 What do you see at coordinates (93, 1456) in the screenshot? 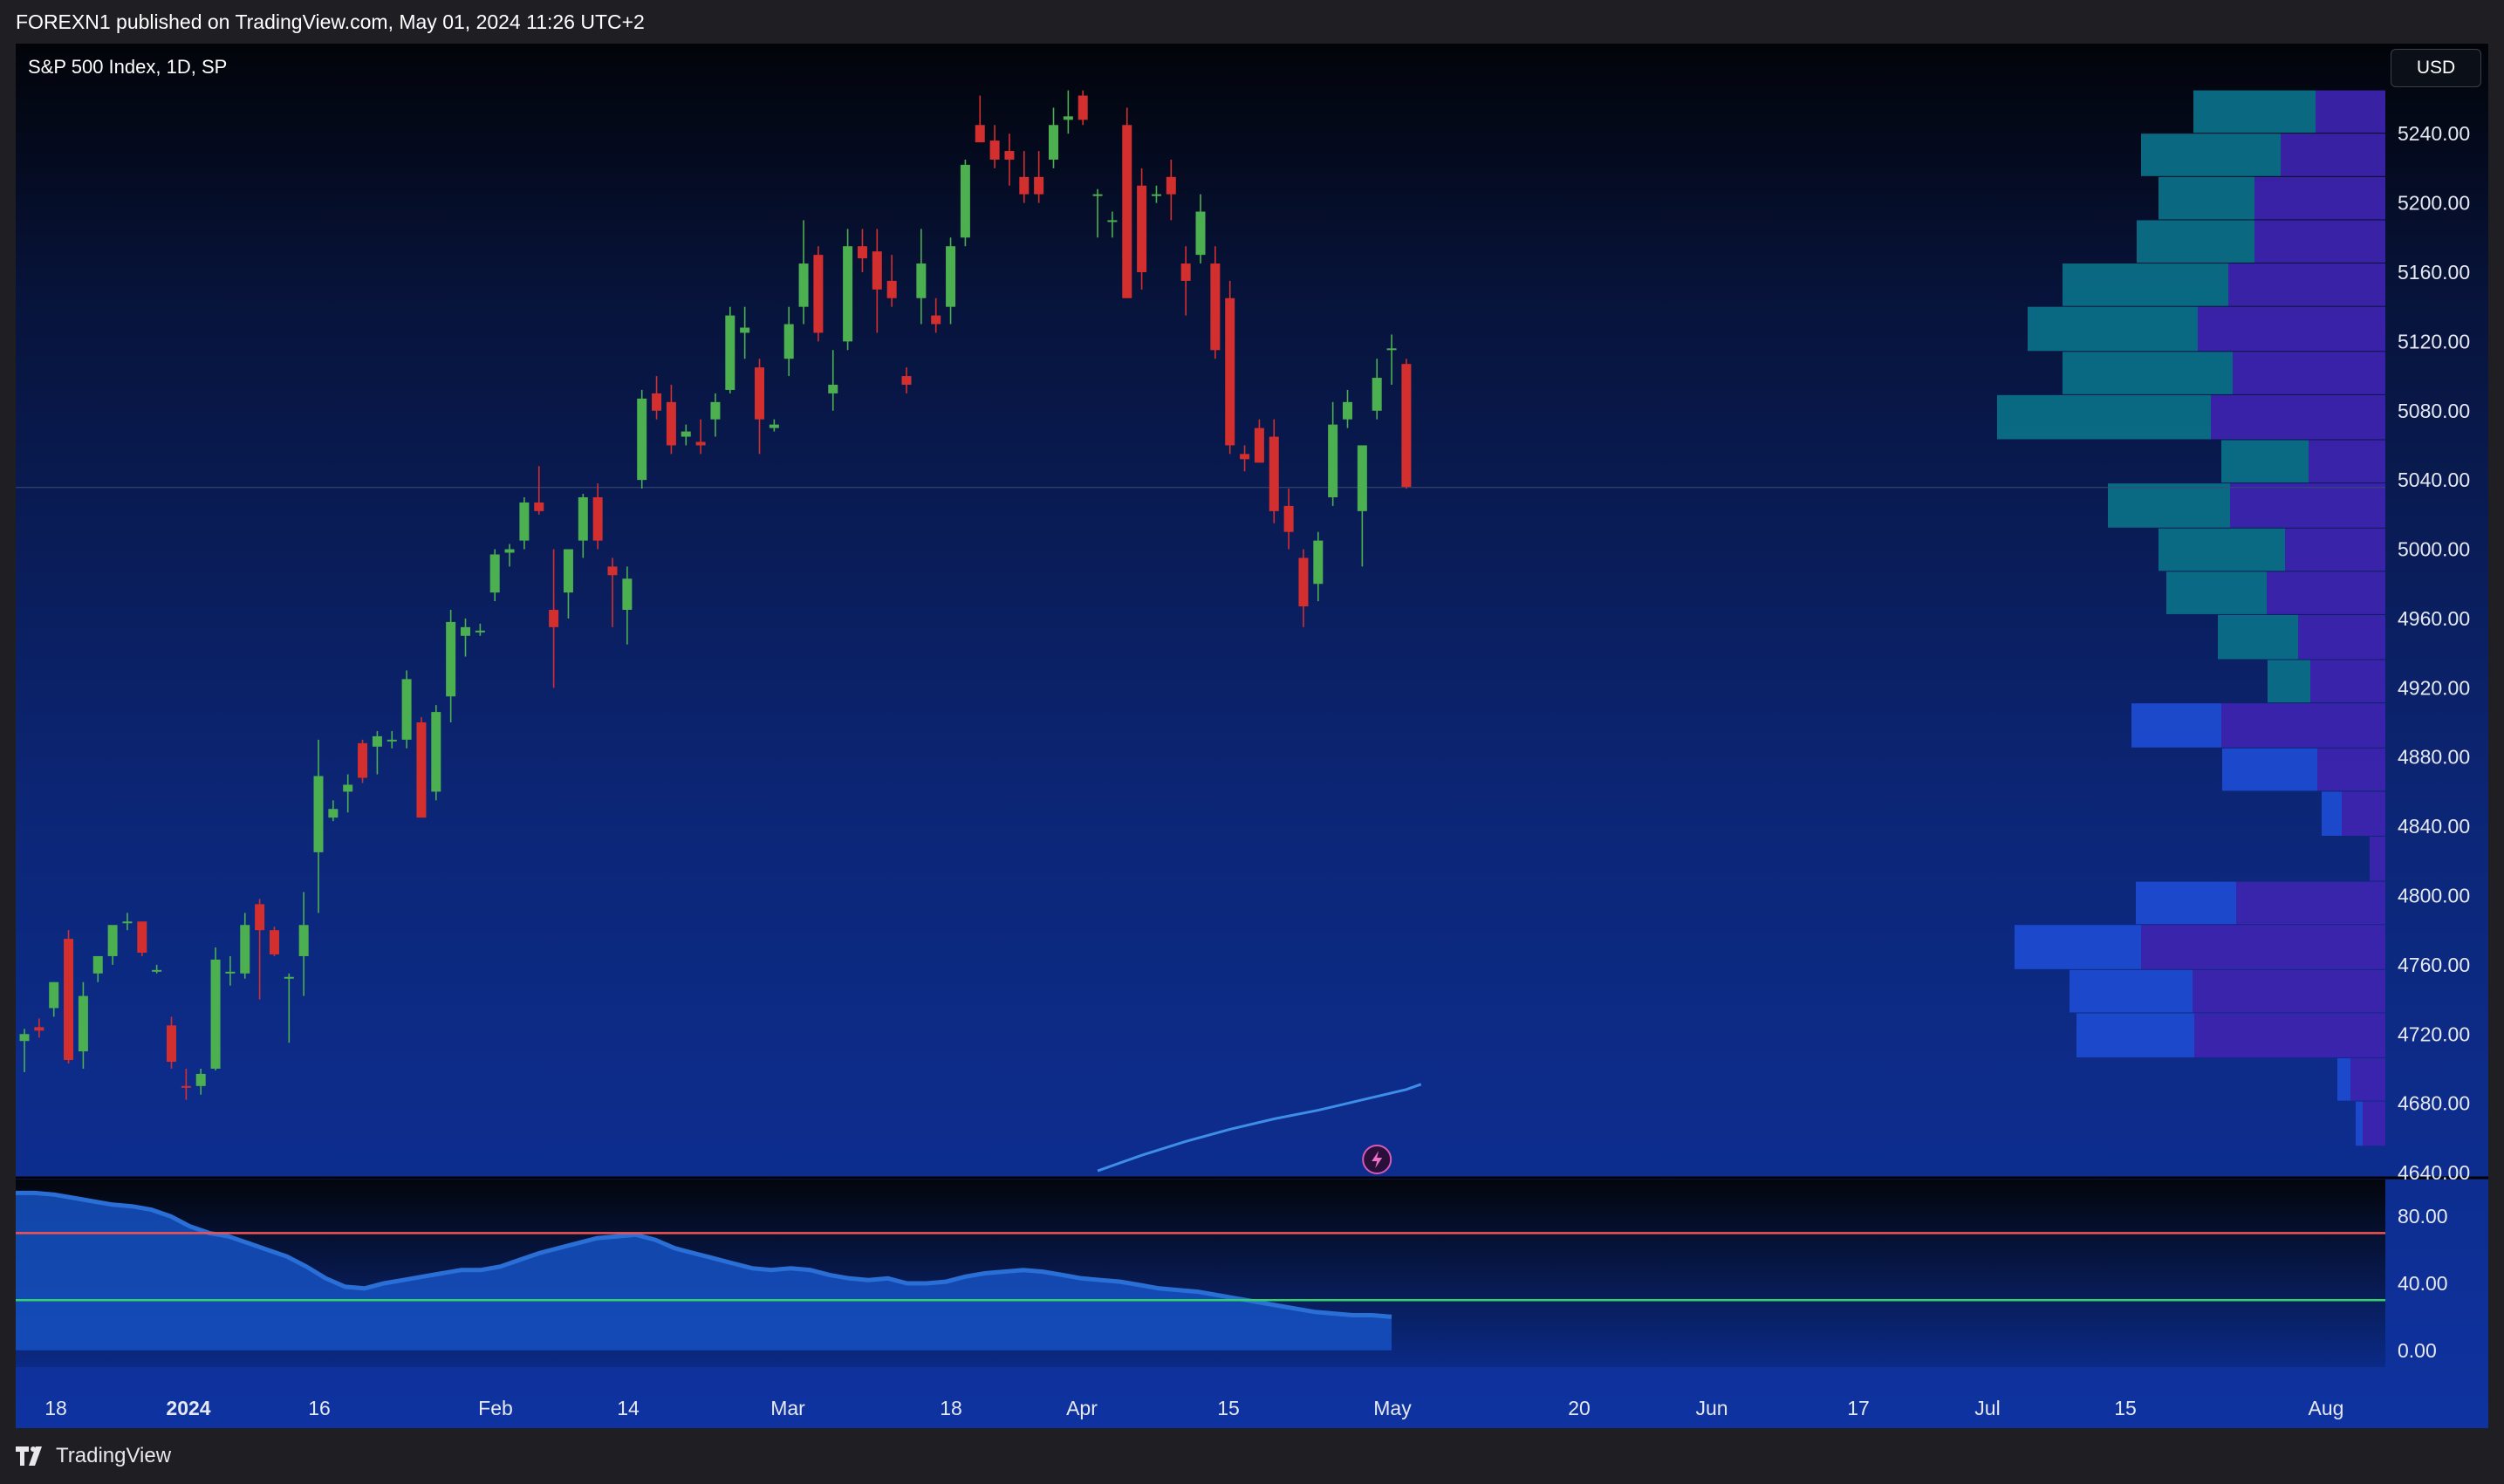
I see `footer-brand: TradingView` at bounding box center [93, 1456].